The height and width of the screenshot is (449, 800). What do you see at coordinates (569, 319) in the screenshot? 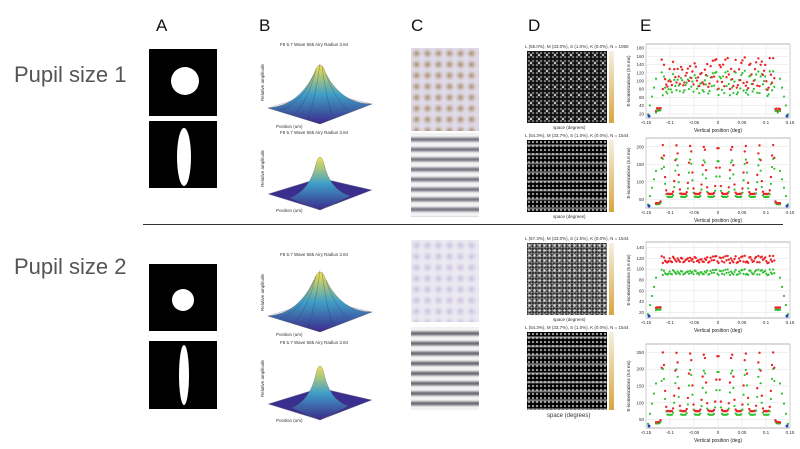
I see `mosaic-xlabel: space (degrees)` at bounding box center [569, 319].